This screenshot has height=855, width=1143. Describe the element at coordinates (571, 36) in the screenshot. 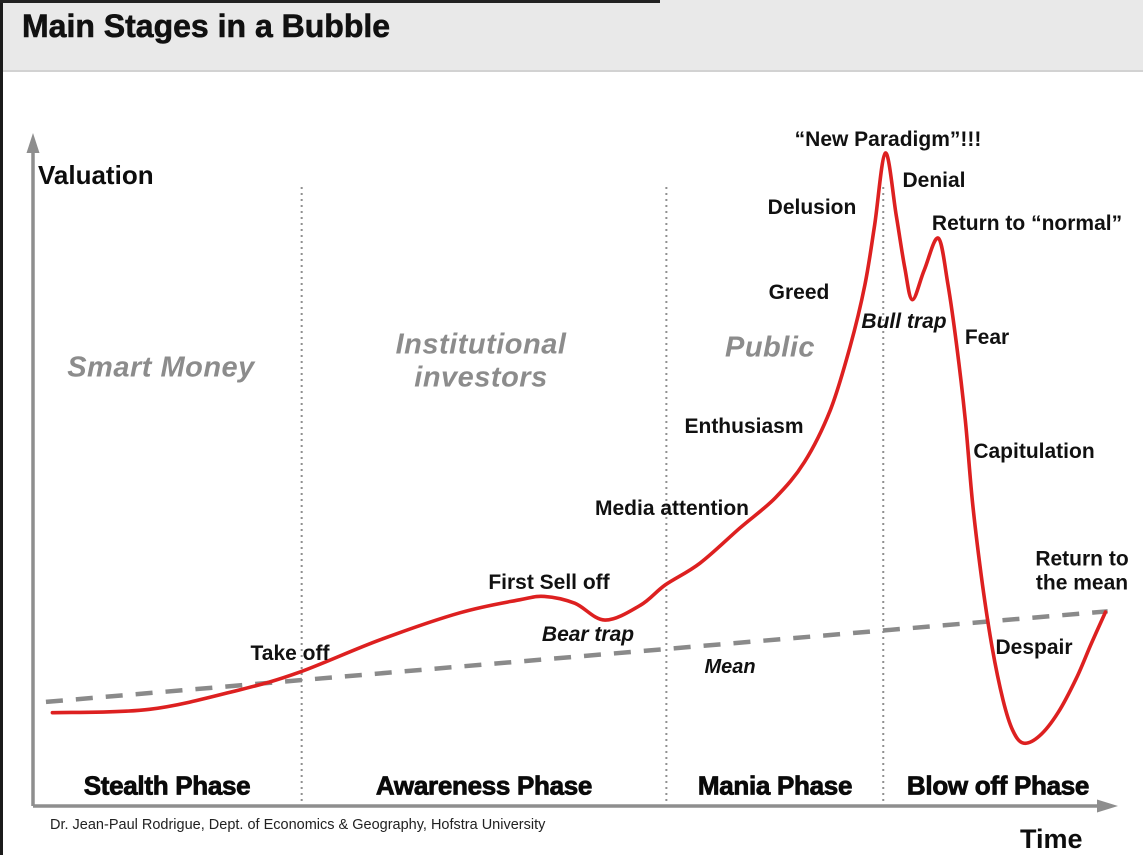

I see `title-bar: Main Stages in a Bubble` at that location.